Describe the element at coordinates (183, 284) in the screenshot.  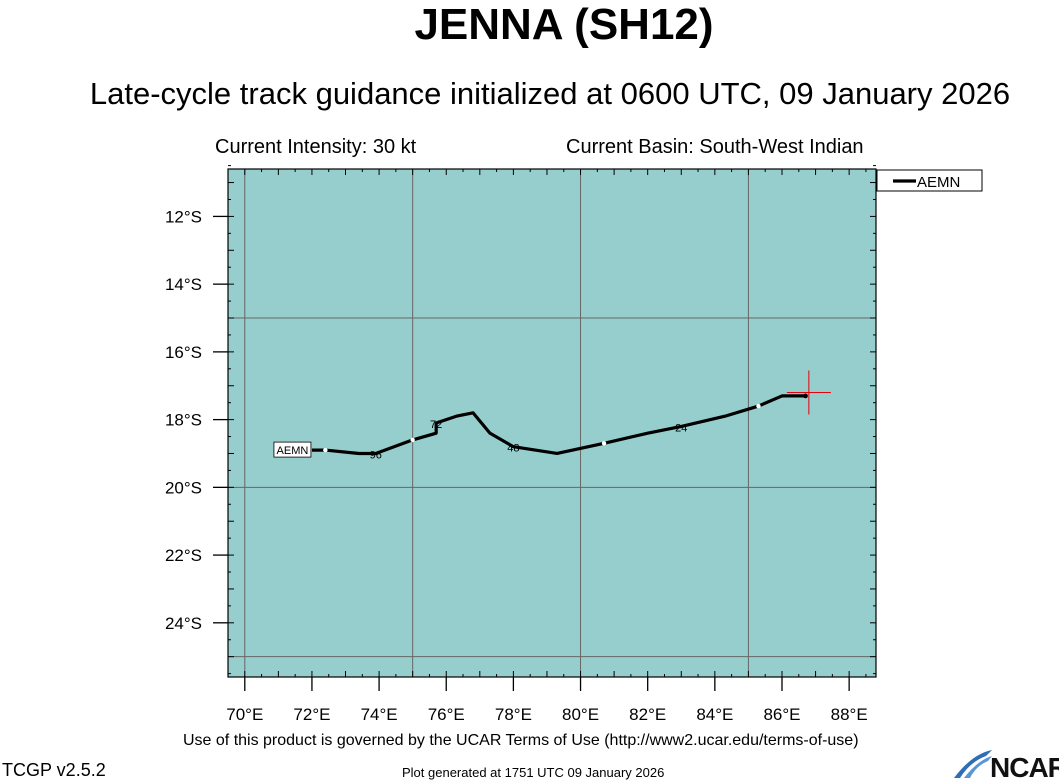
I see `y-tick-label: 14°S` at that location.